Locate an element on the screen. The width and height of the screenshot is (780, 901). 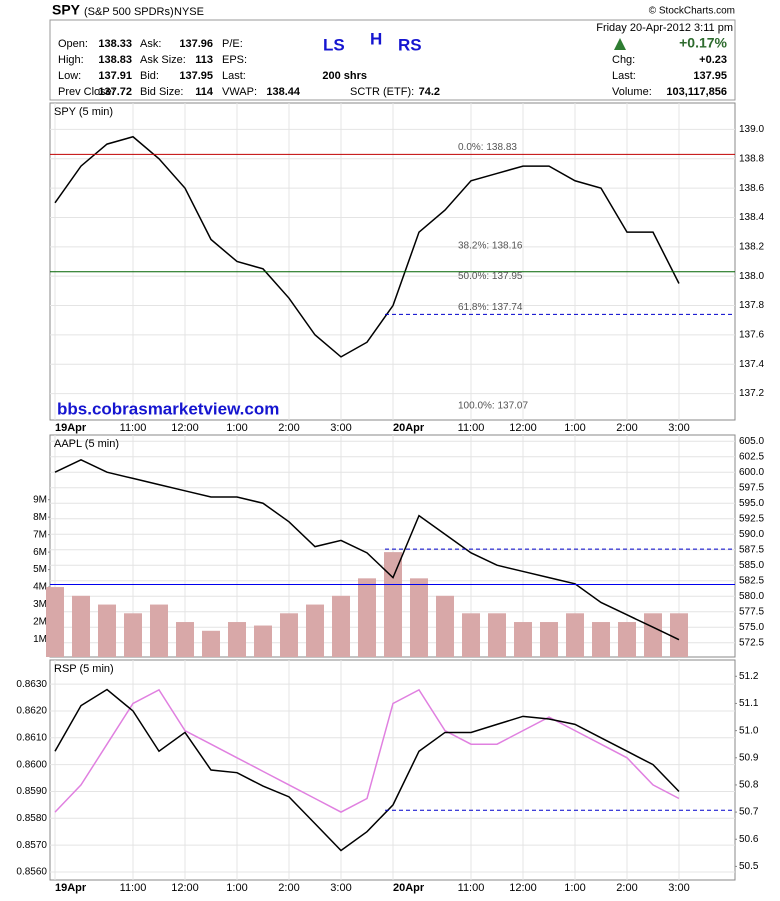
fib-label: 61.8%: 137.74 is located at coordinates (490, 307).